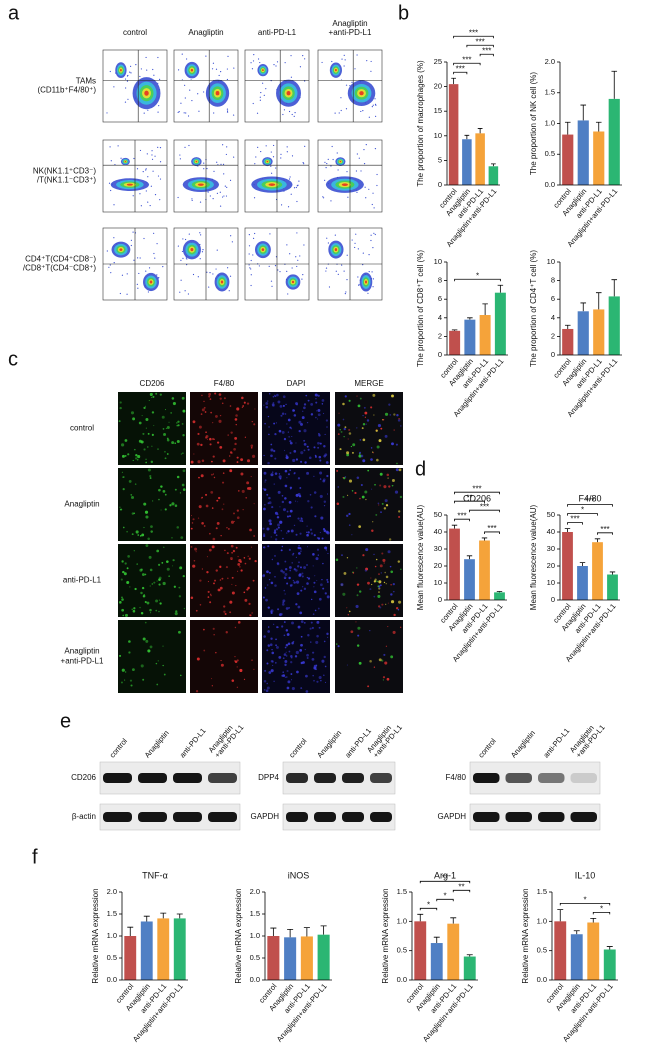  Describe the element at coordinates (296, 428) in the screenshot. I see `micrograph` at that location.